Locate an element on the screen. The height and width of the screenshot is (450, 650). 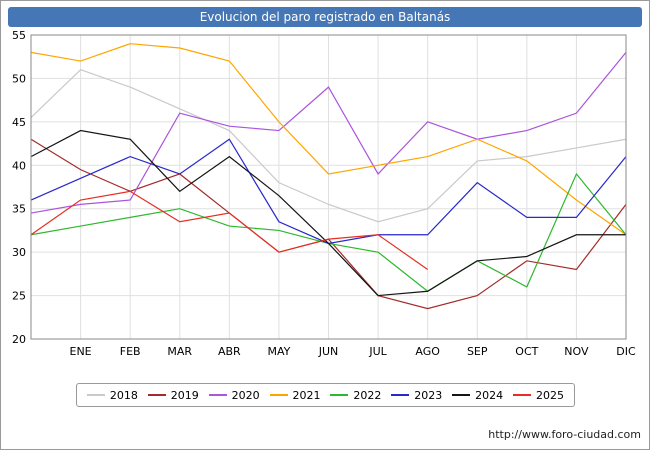
legend-item-2018: 2018 is located at coordinates (112, 395).